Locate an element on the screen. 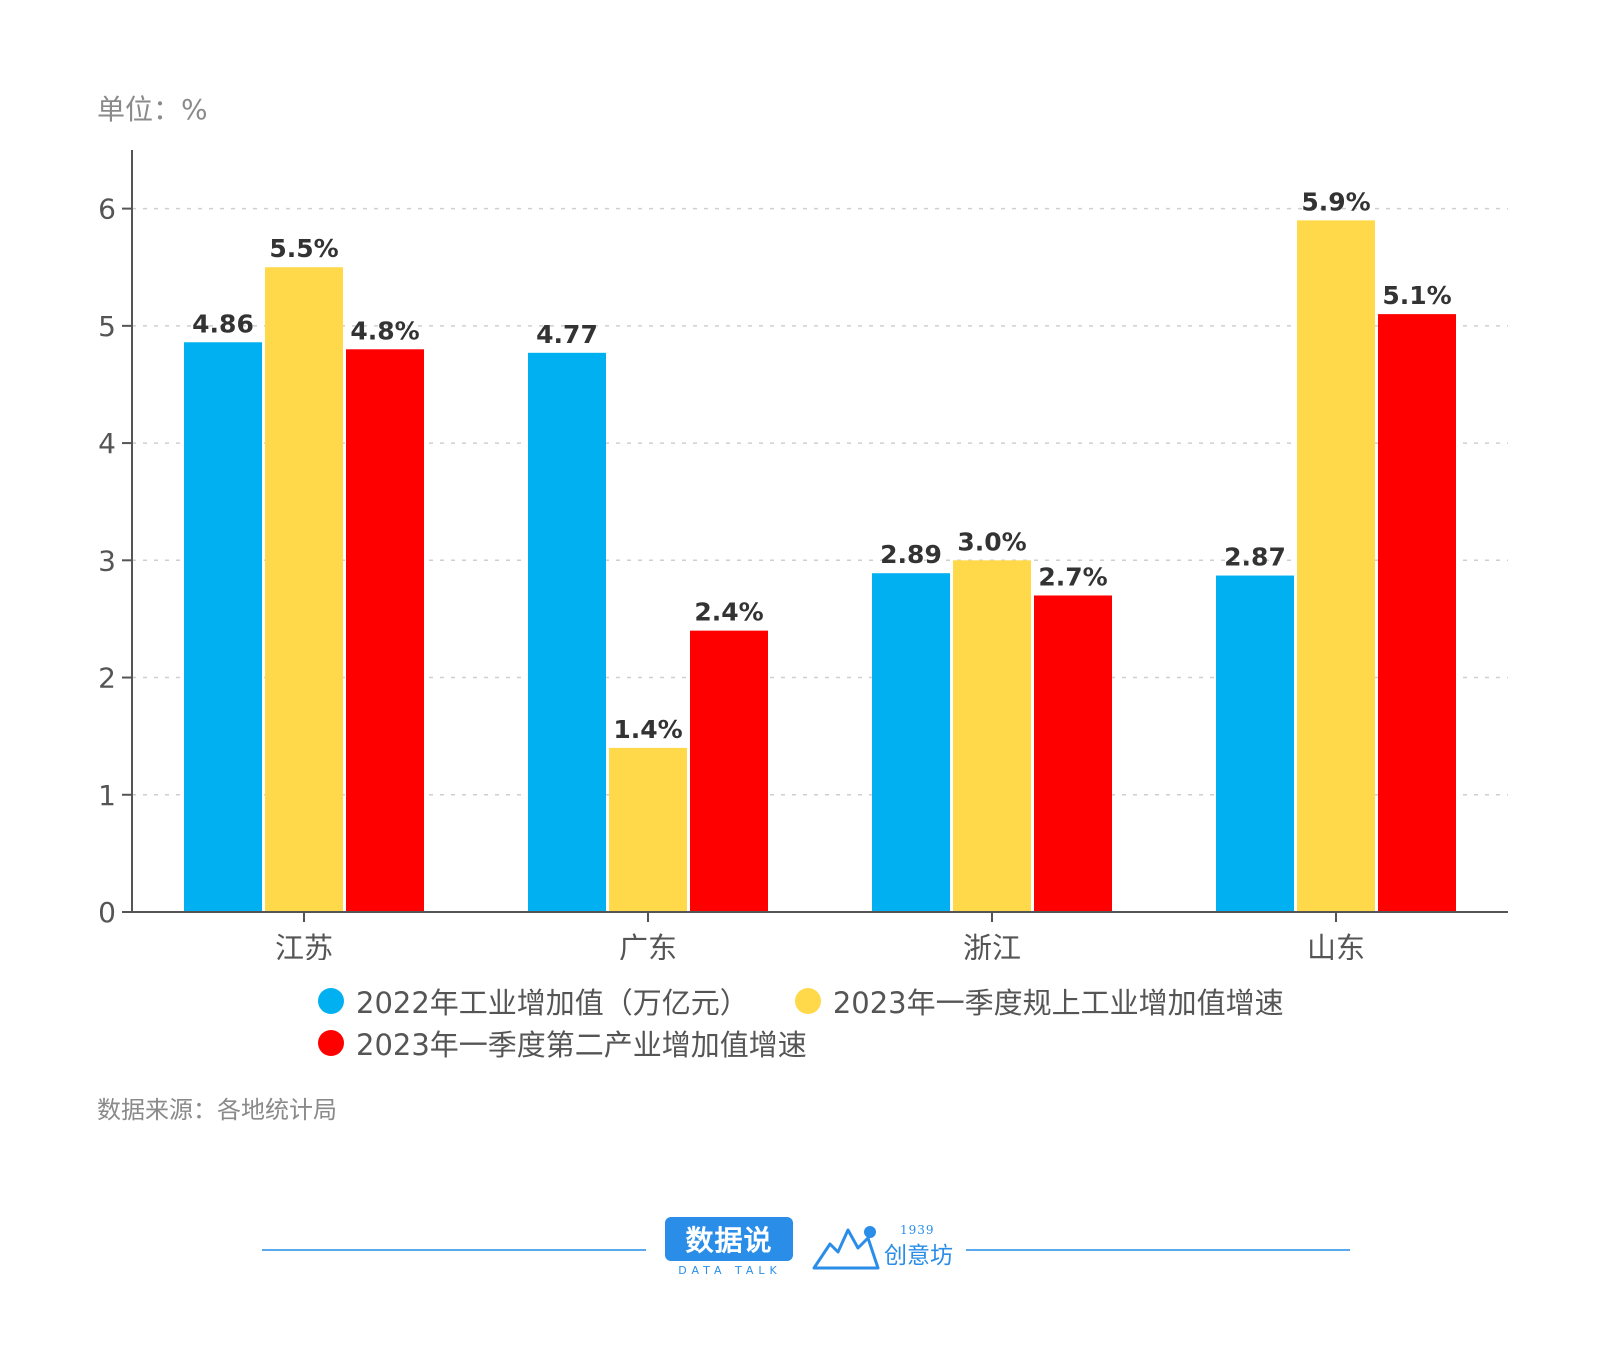 The height and width of the screenshot is (1352, 1600). y-tick-label: 5 is located at coordinates (107, 326).